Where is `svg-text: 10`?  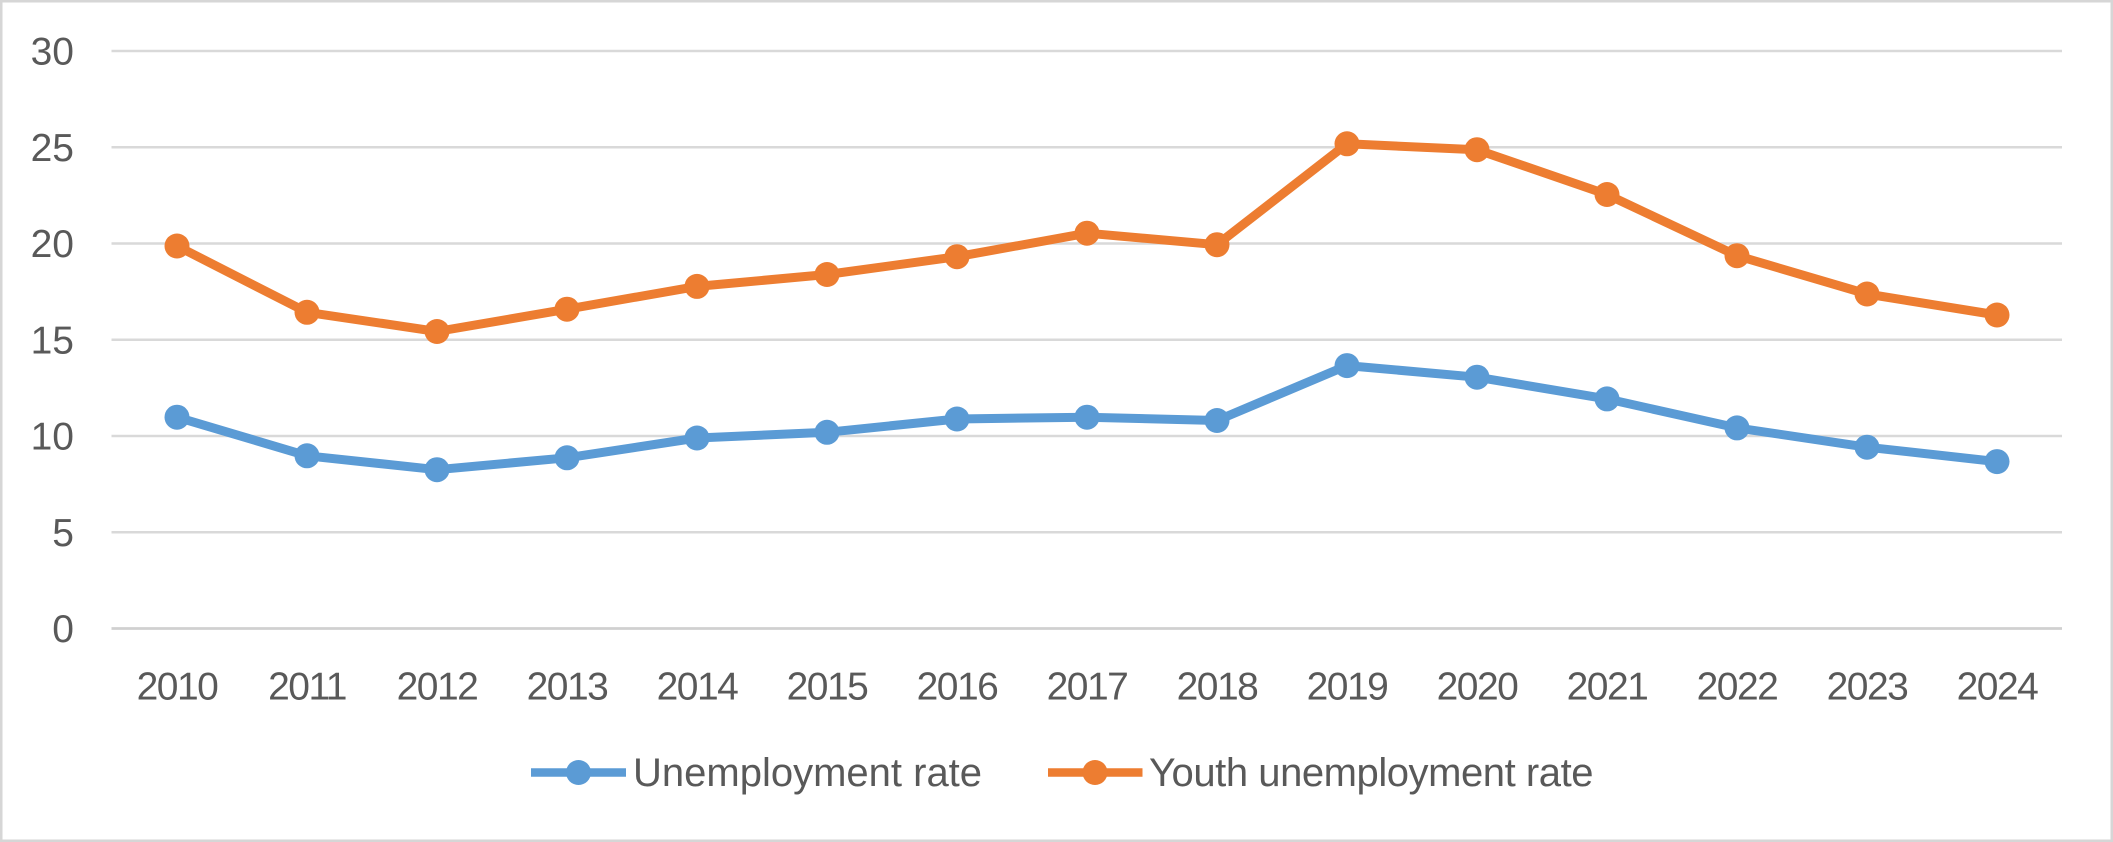
svg-text: 10 is located at coordinates (52, 437).